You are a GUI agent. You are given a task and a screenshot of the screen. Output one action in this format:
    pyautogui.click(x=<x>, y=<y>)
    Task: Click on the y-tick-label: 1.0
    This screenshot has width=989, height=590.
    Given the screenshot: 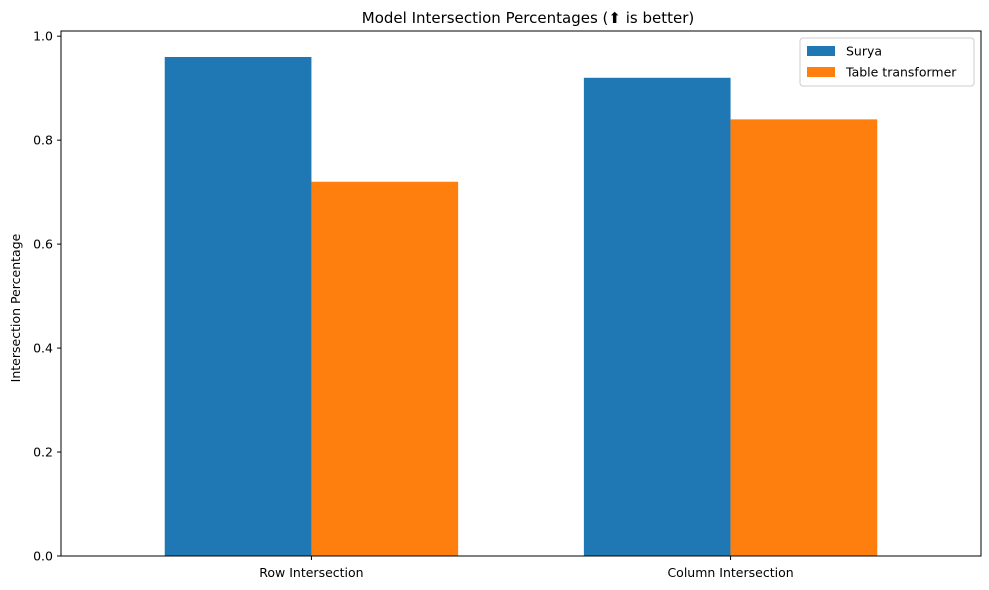 What is the action you would take?
    pyautogui.click(x=43, y=36)
    